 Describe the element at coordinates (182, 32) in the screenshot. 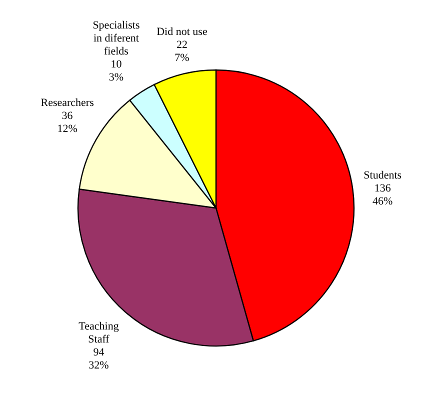

I see `slice-label: Did not use` at that location.